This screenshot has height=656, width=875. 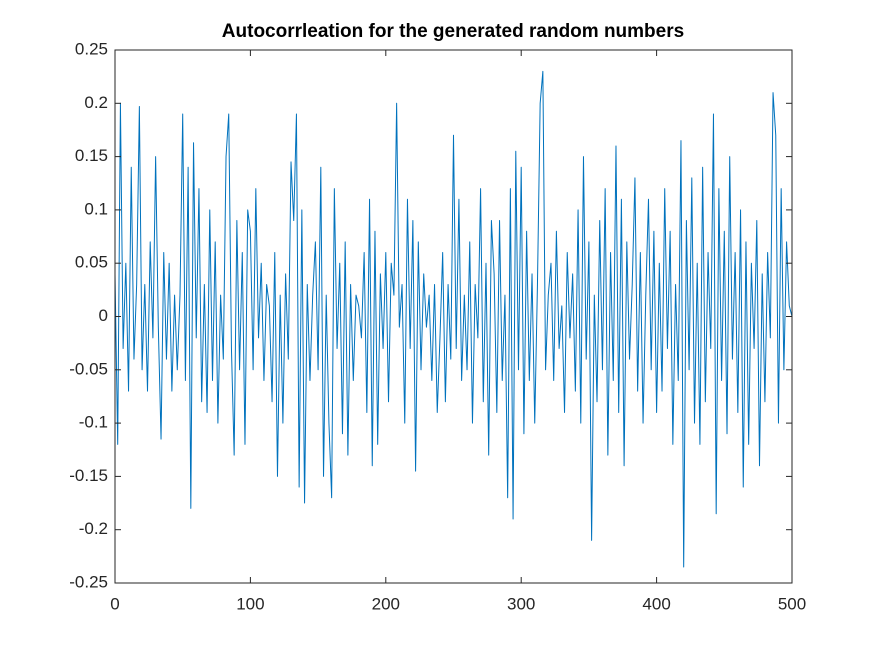 What do you see at coordinates (792, 603) in the screenshot?
I see `x-tick-label: 500` at bounding box center [792, 603].